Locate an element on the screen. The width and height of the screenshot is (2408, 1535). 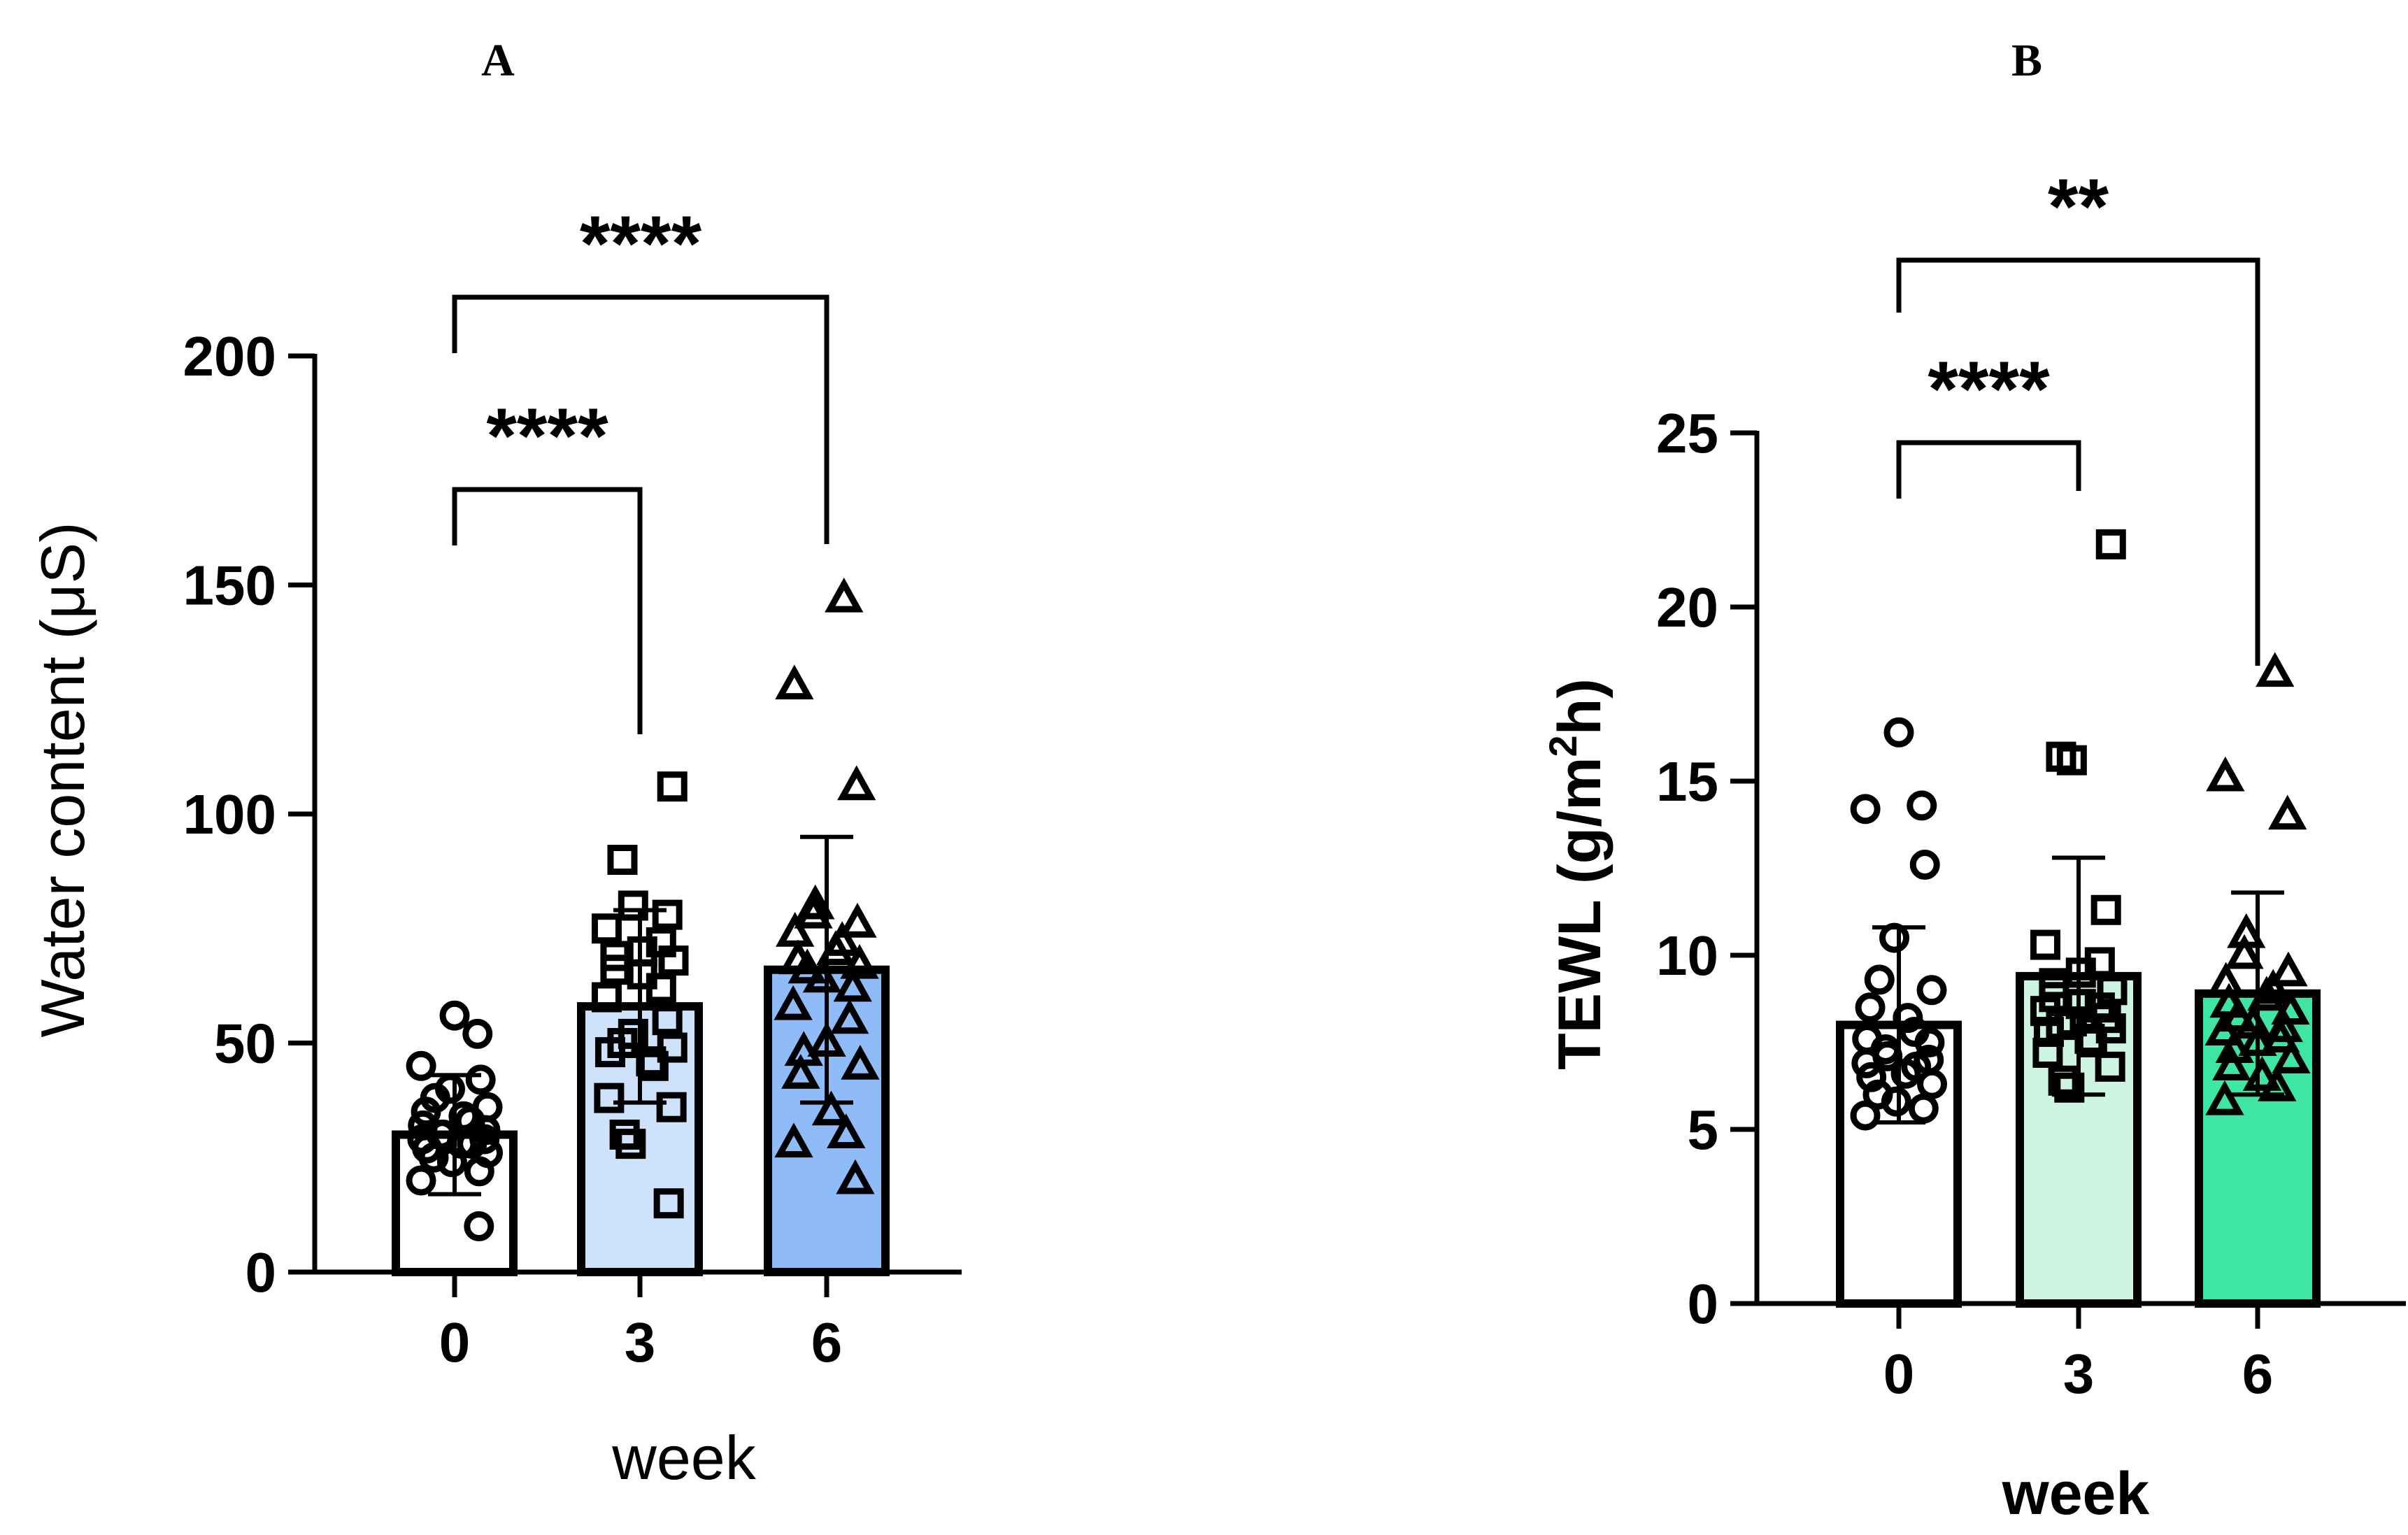
panel-a-y-tick-labels: 0 50 100 150 200 is located at coordinates (229, 814).